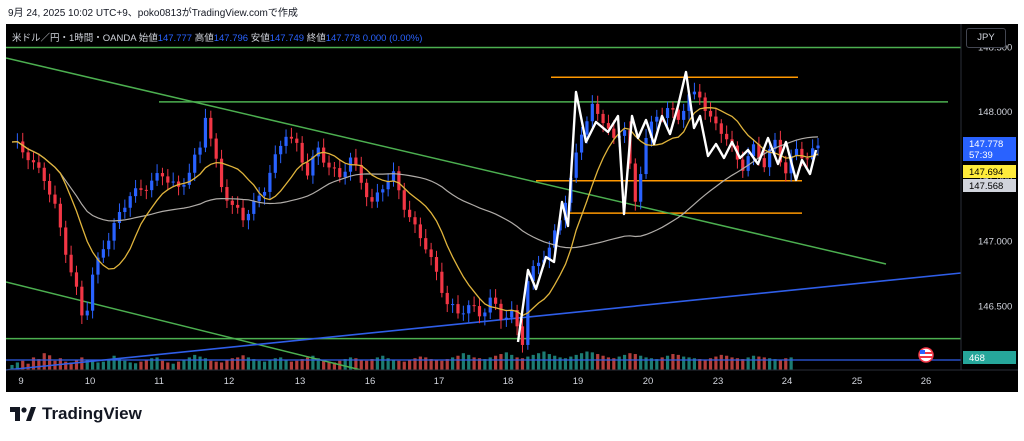 The image size is (1024, 441). Describe the element at coordinates (986, 38) in the screenshot. I see `currency-button: JPY` at that location.